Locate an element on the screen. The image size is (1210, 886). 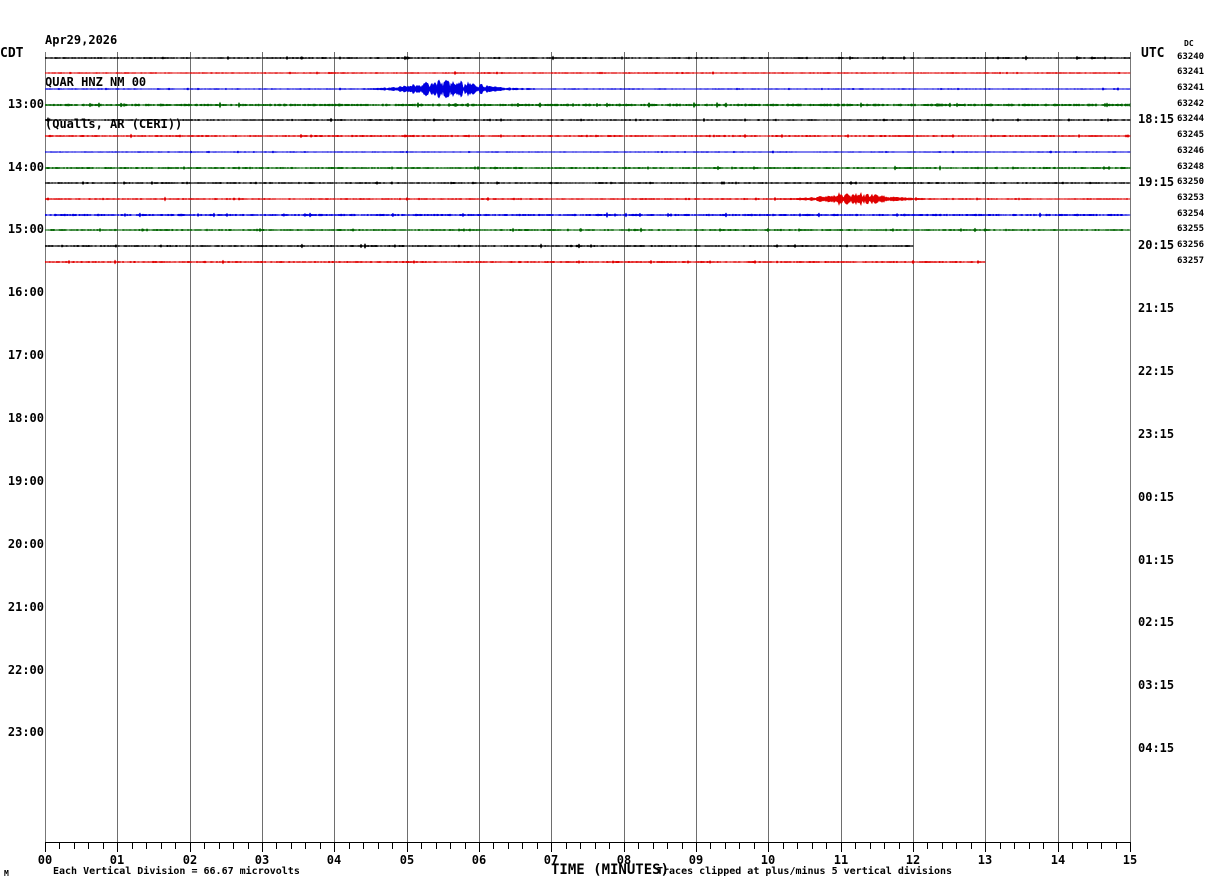
x-axis-label-07: 07 is located at coordinates (551, 860).